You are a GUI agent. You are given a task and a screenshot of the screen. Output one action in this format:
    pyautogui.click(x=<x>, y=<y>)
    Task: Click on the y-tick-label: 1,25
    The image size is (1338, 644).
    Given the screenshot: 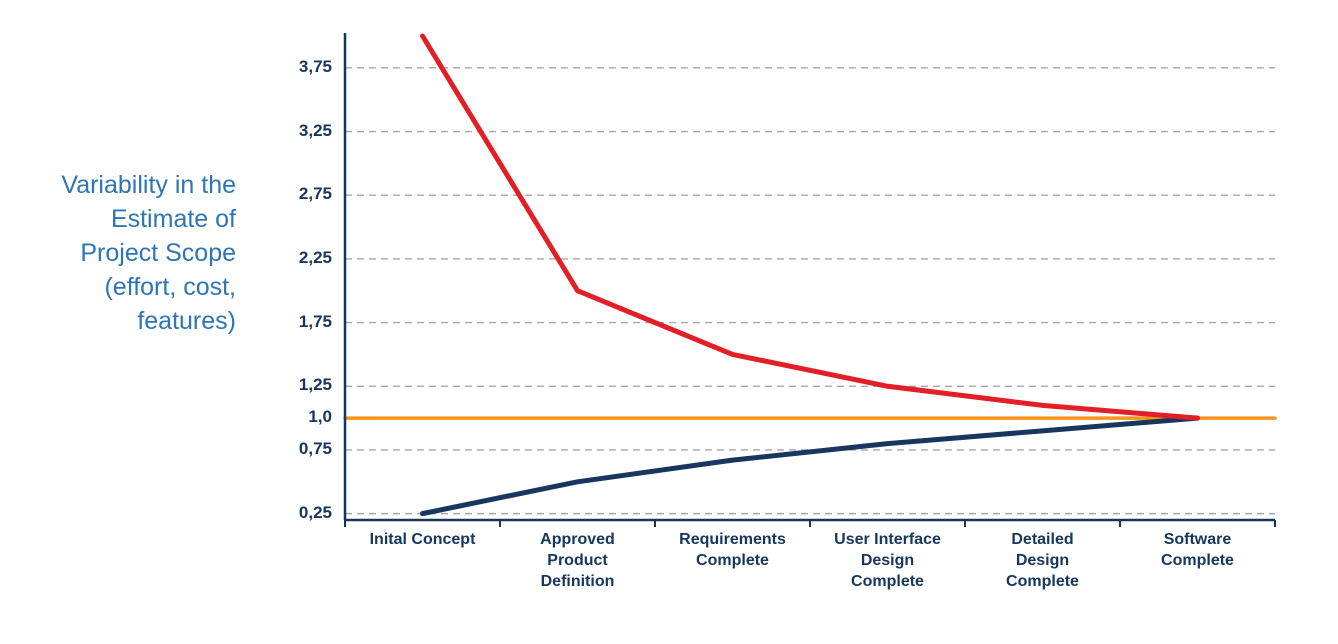 What is the action you would take?
    pyautogui.click(x=315, y=385)
    